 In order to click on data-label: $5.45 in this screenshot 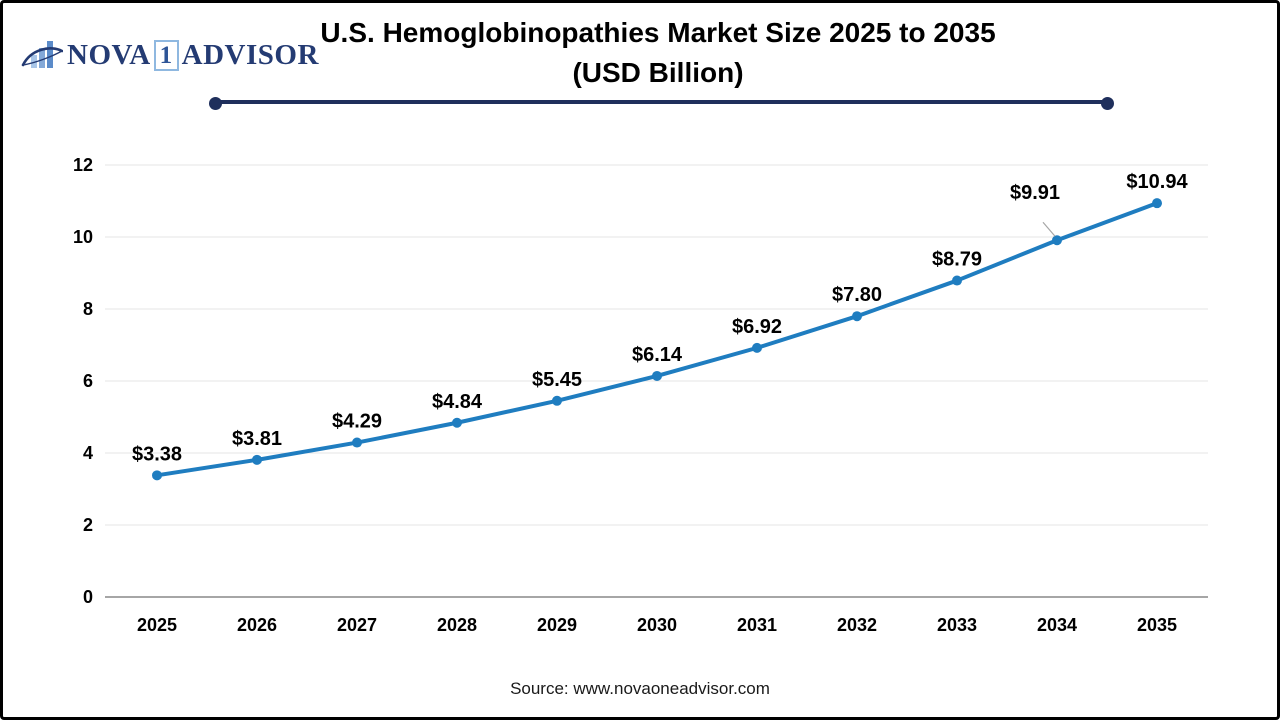, I will do `click(557, 380)`.